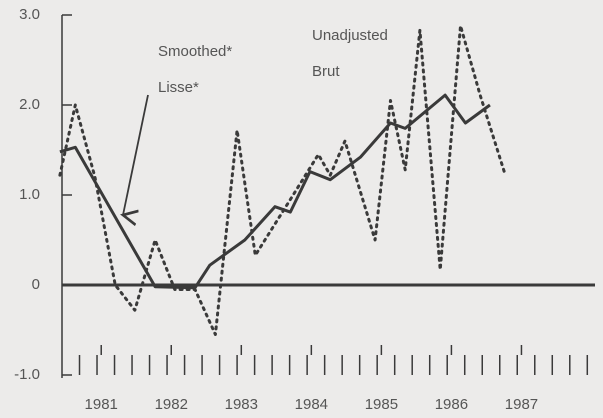 This screenshot has width=603, height=418. I want to click on y-tick-label: 3.0, so click(29, 14).